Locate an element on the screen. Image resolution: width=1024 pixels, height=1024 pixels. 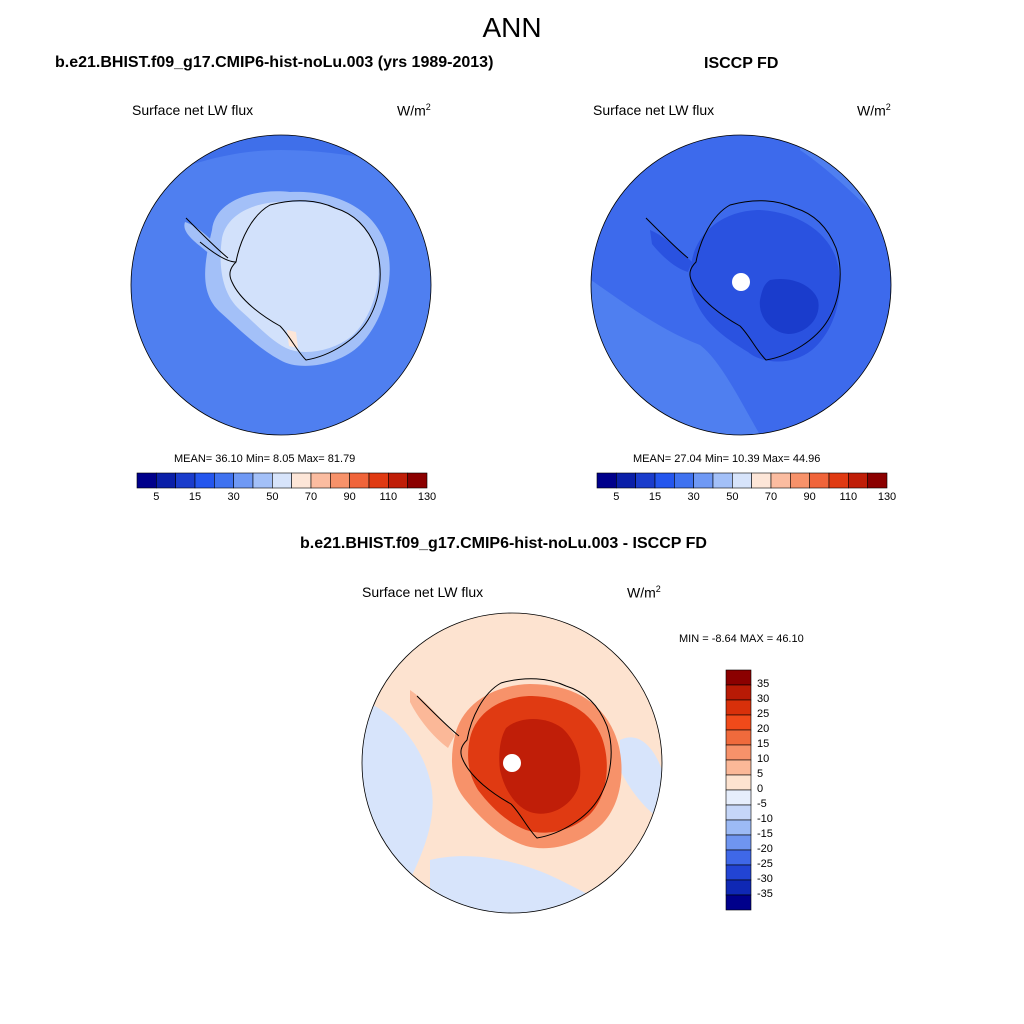
diff-units-label: W/m2 is located at coordinates (644, 592).